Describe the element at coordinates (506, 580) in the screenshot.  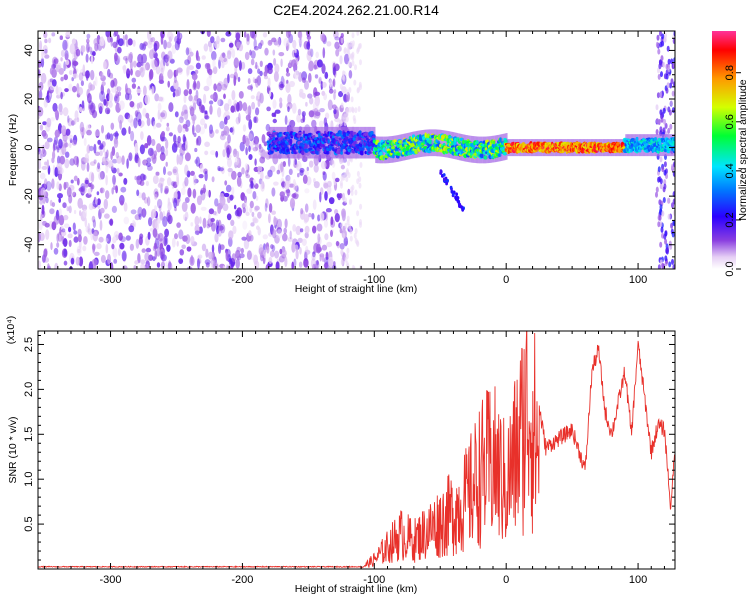
I see `x-tick-label: 0` at that location.